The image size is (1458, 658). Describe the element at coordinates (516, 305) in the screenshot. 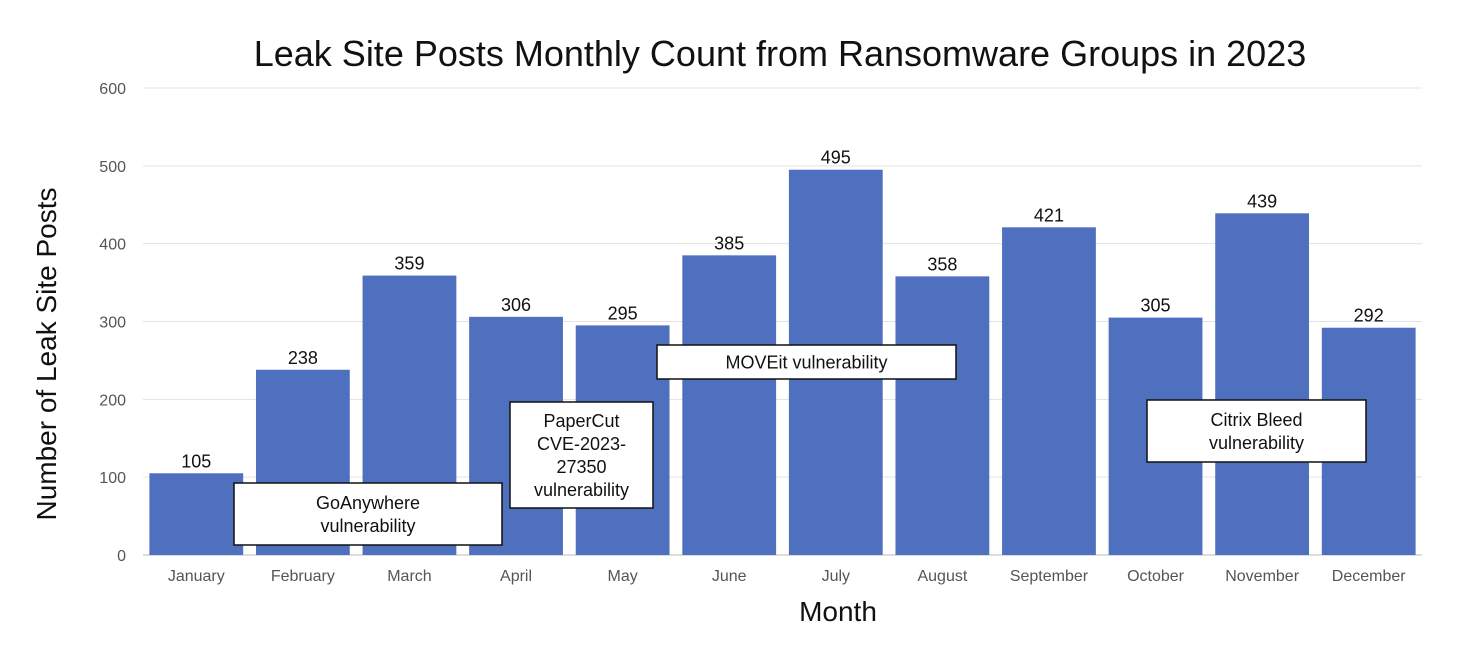

I see `data-label: 306` at that location.